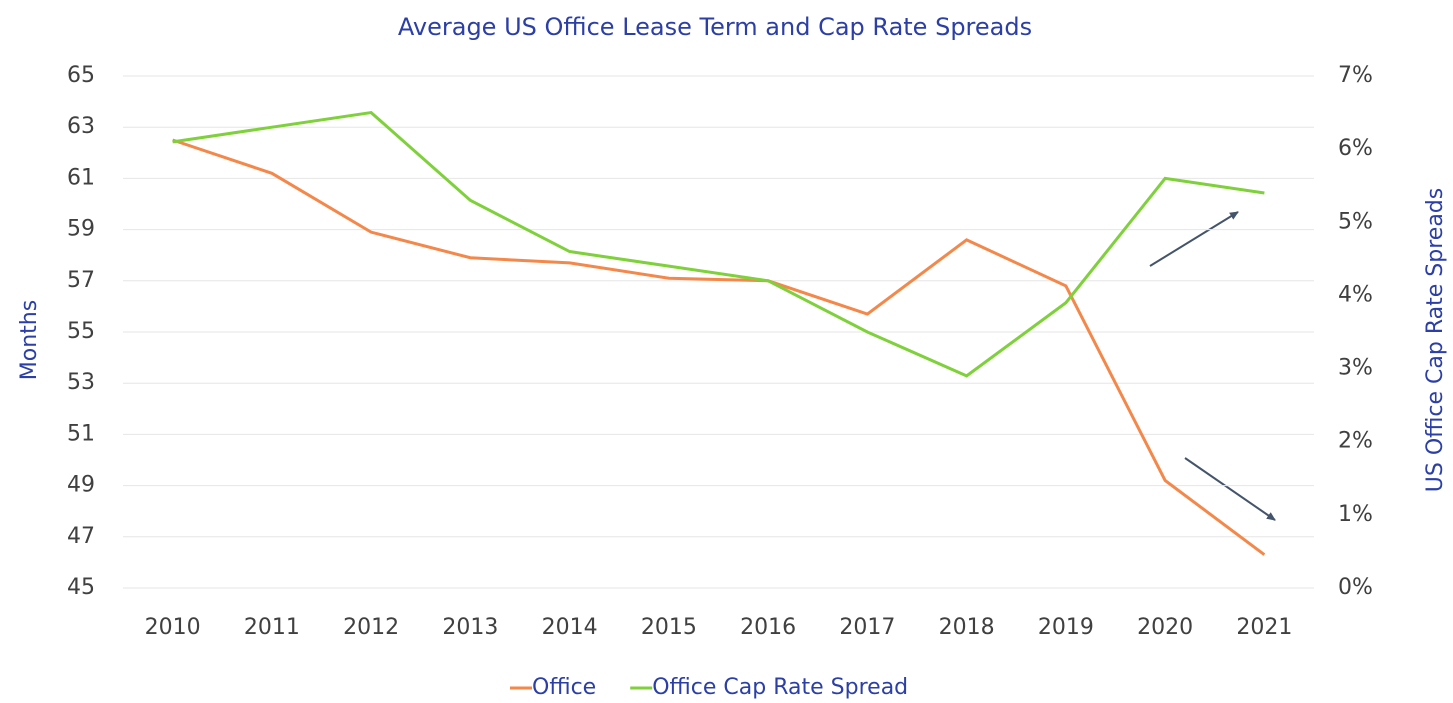 This screenshot has width=1453, height=703. What do you see at coordinates (470, 627) in the screenshot?
I see `x-tick-label: 2013` at bounding box center [470, 627].